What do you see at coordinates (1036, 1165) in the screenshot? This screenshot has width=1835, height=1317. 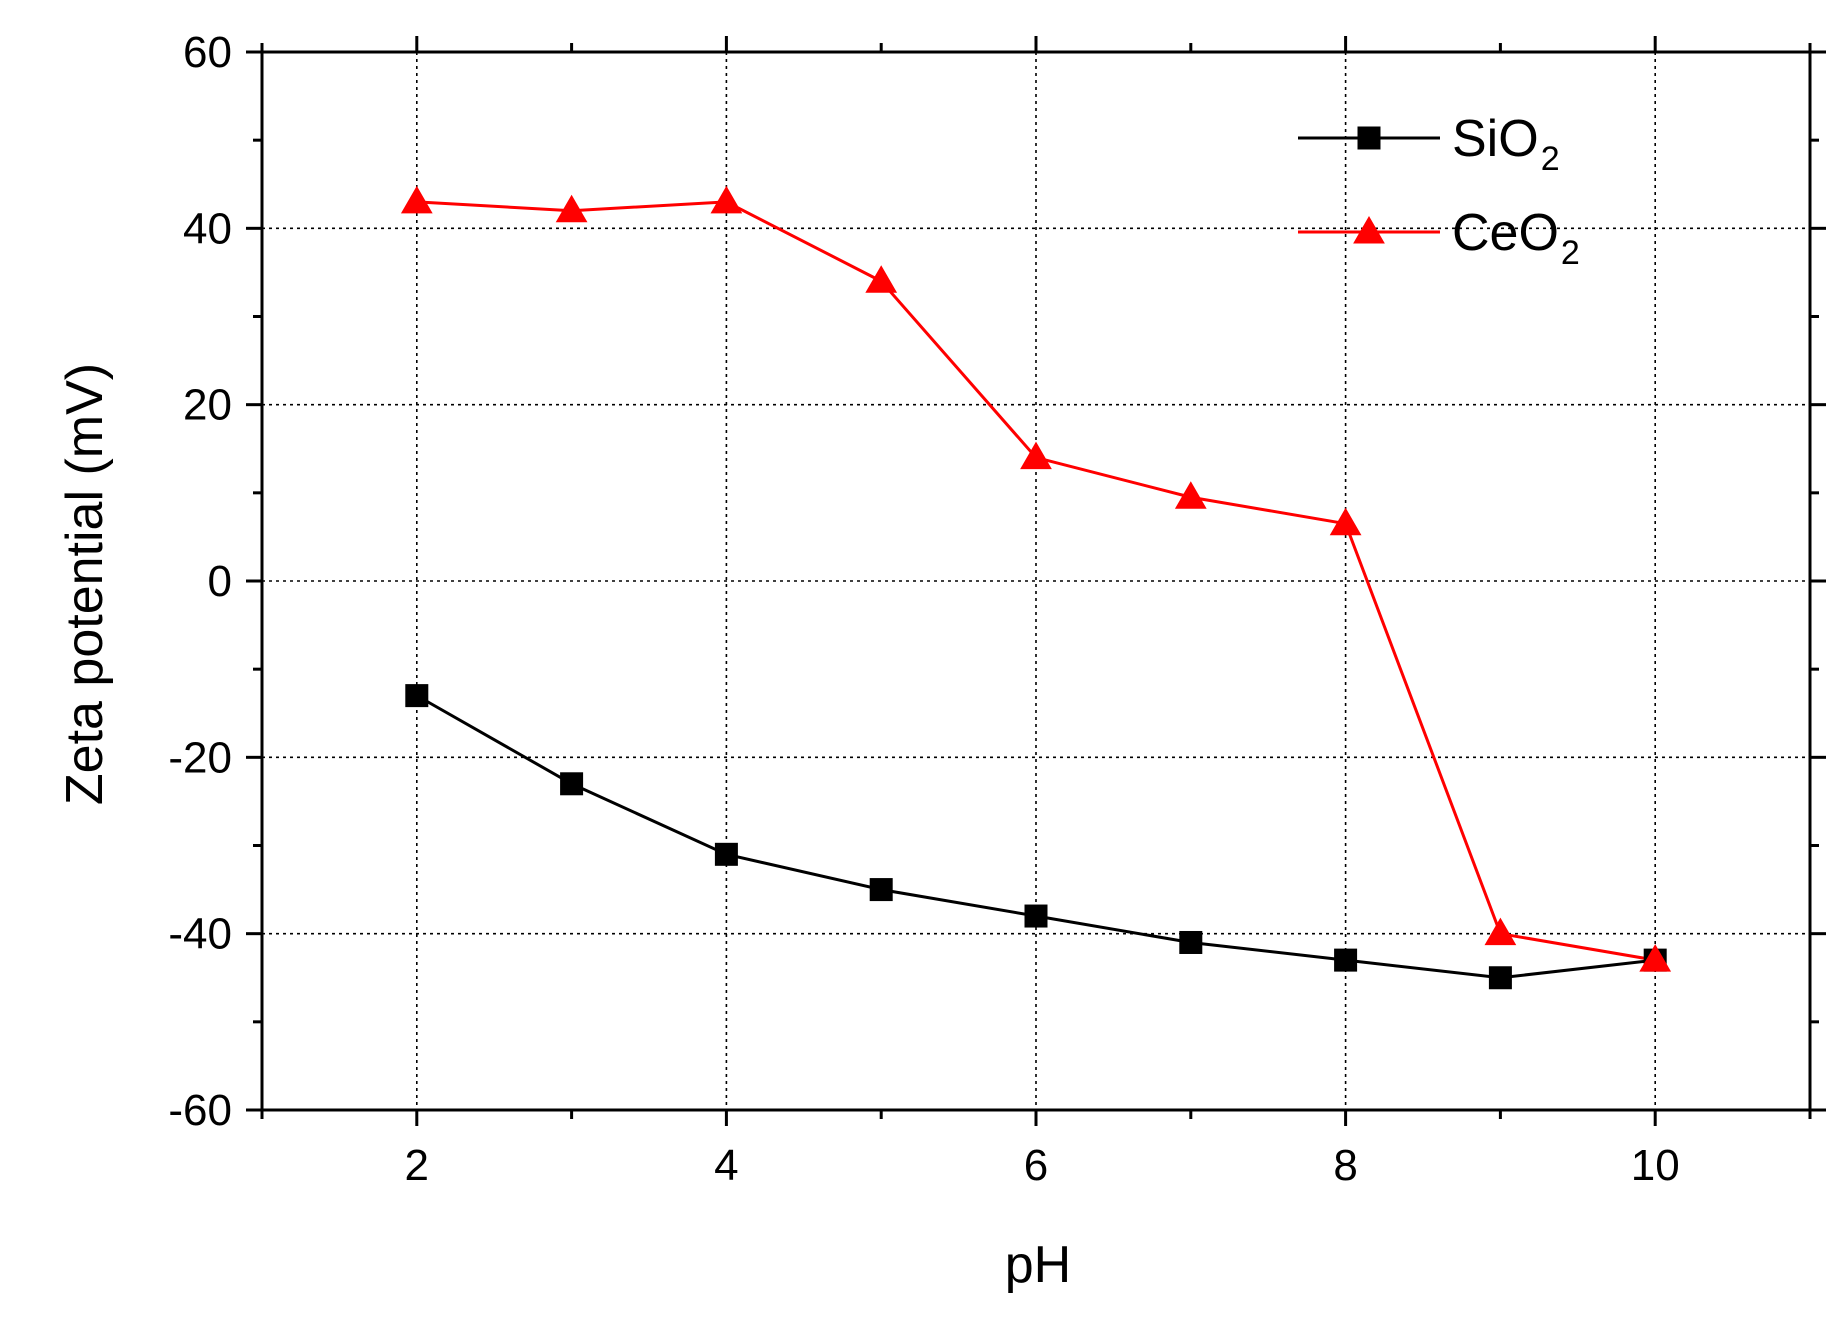 I see `x-tick-label: 6` at bounding box center [1036, 1165].